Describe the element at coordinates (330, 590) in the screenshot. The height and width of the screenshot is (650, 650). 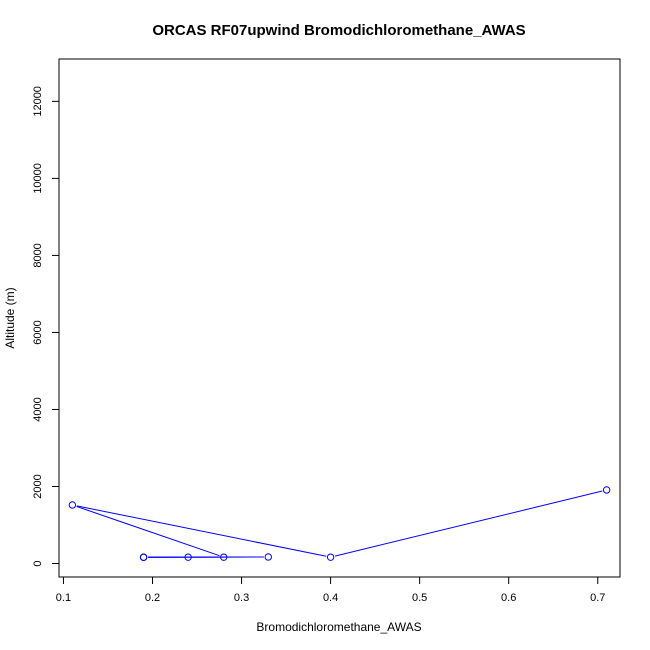
I see `x-axis: 0.1 0.2 0.3 0.4 0.5 0.6 0.7` at that location.